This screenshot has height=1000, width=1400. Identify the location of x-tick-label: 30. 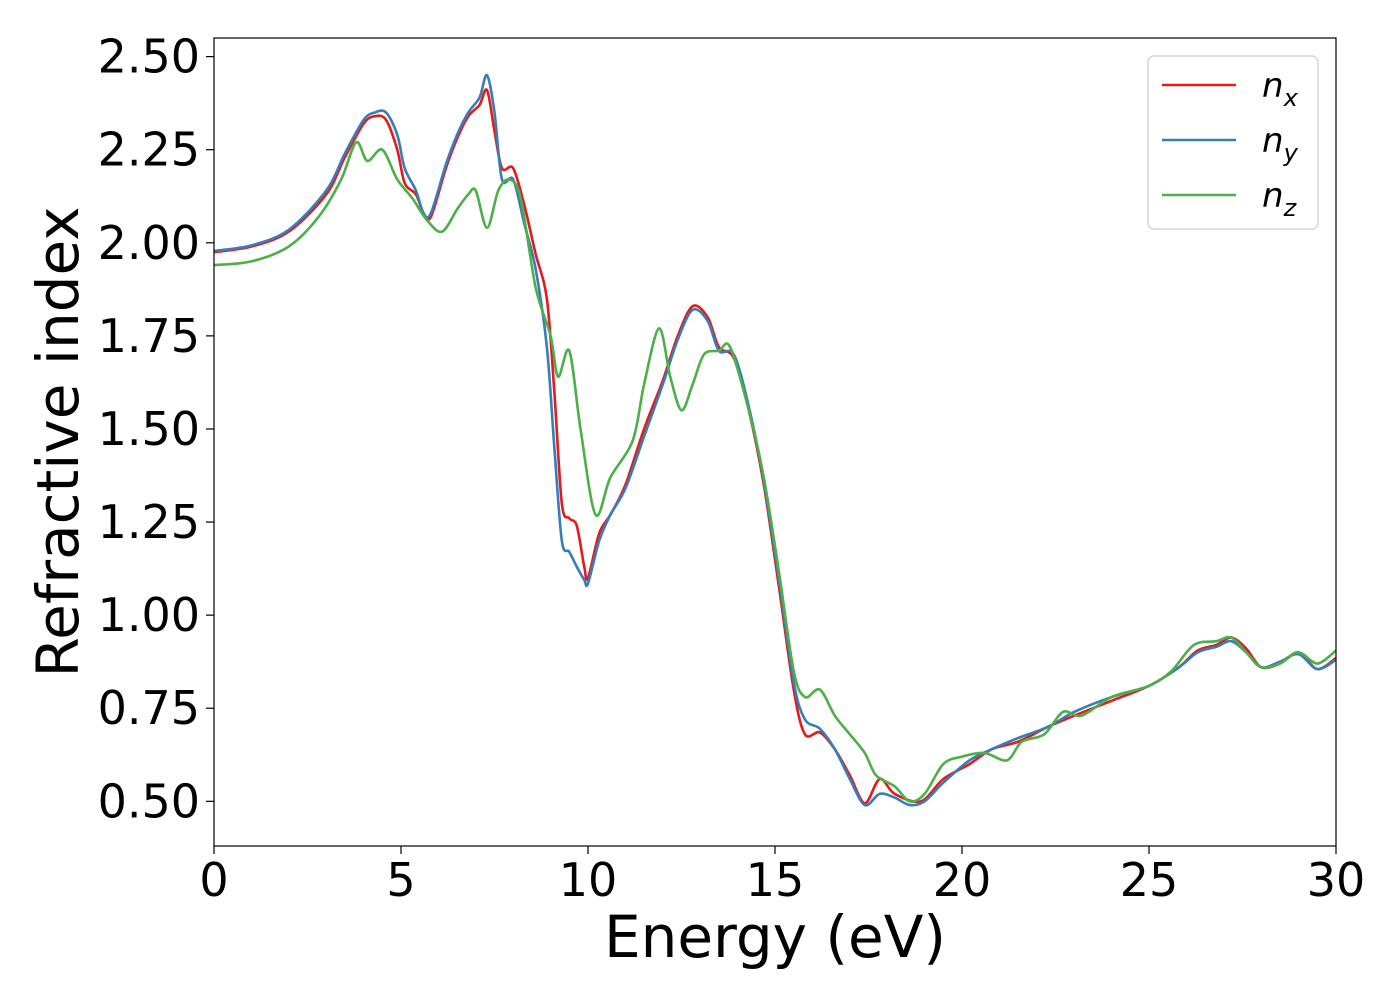
(1336, 880).